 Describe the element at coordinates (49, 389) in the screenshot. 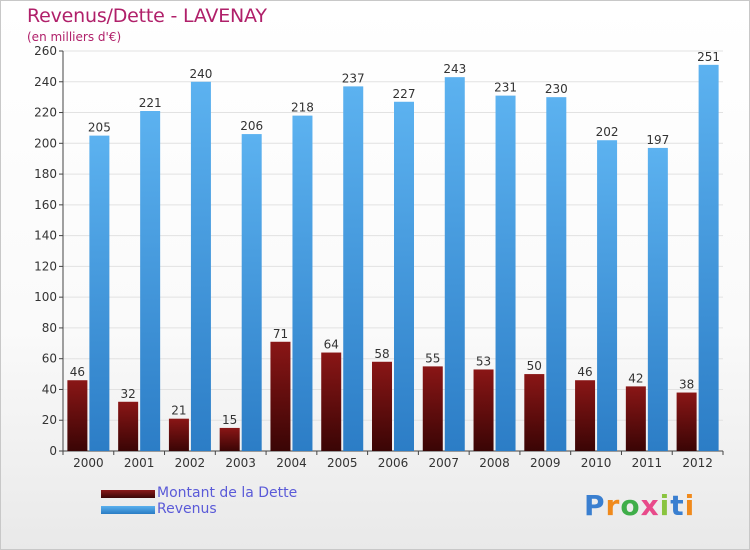

I see `y-tick-label: 40` at that location.